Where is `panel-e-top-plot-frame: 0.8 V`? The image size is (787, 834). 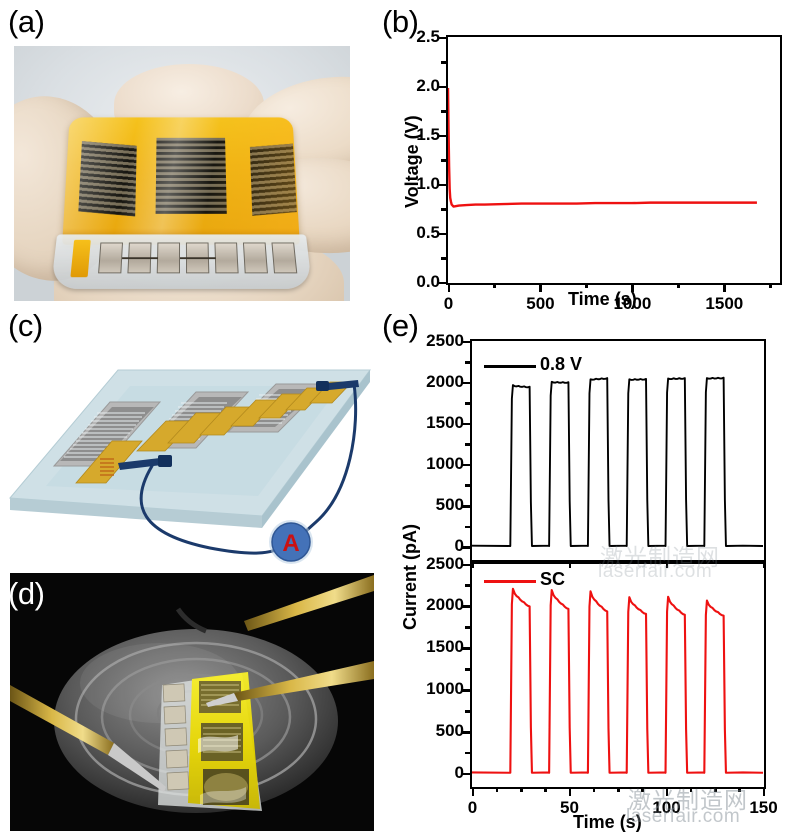
panel-e-top-plot-frame: 0.8 V is located at coordinates (618, 450).